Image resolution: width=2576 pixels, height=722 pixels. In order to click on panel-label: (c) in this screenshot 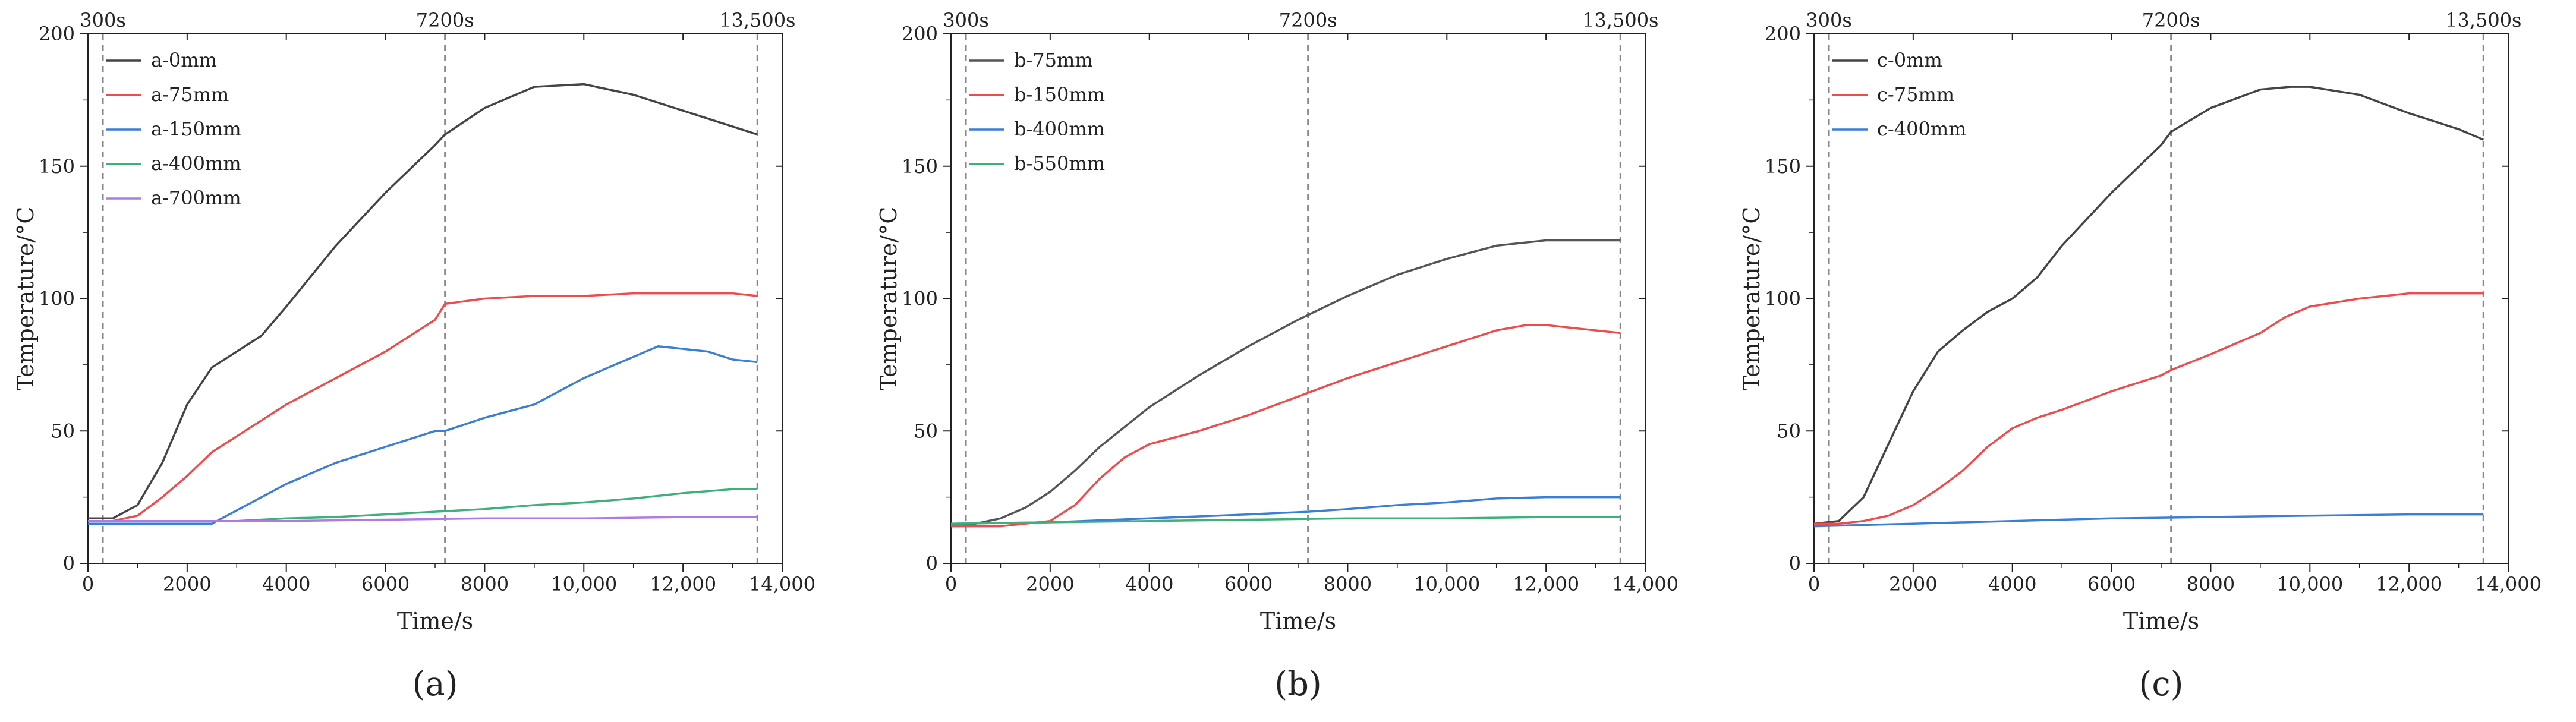, I will do `click(2161, 684)`.